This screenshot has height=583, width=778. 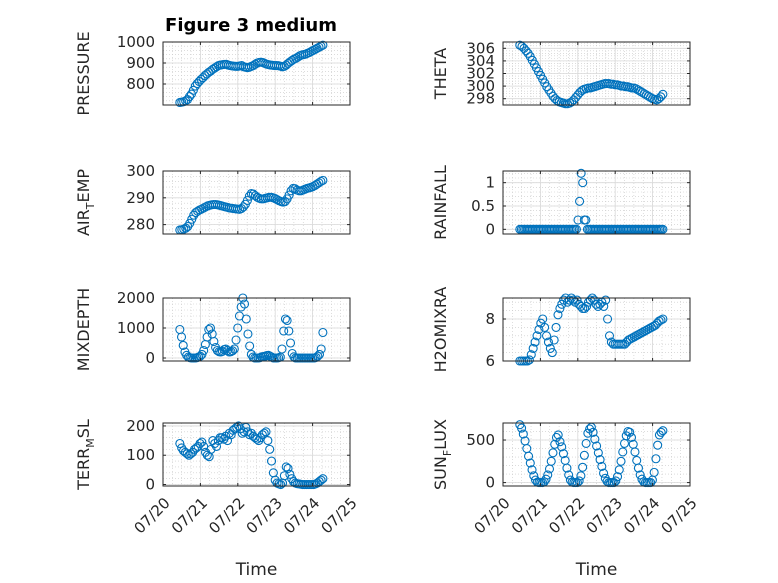 I want to click on y-tick-label: 1000, so click(x=136, y=42).